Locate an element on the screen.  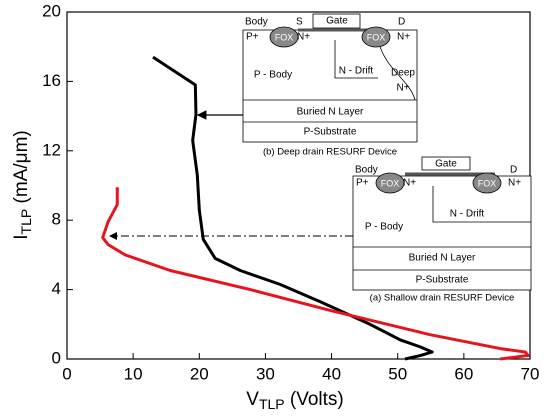
x-tick-label: 40 is located at coordinates (331, 373).